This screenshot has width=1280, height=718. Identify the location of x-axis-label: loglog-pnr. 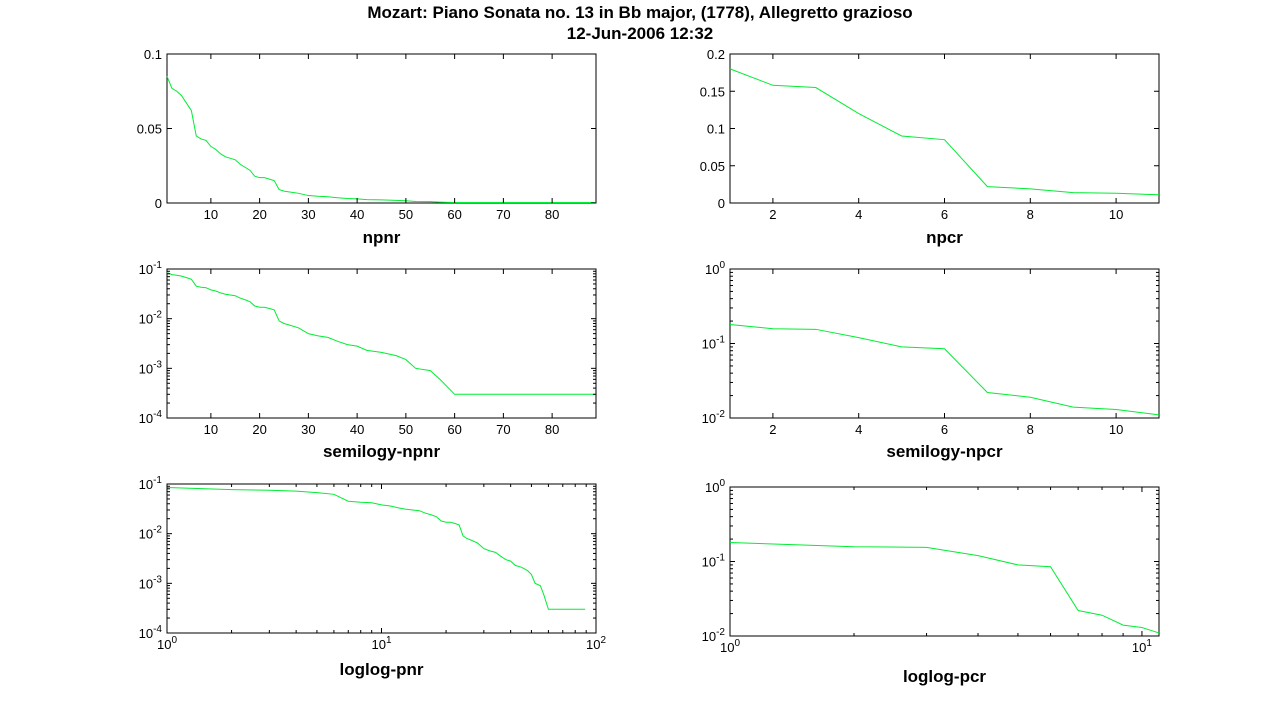
(381, 669).